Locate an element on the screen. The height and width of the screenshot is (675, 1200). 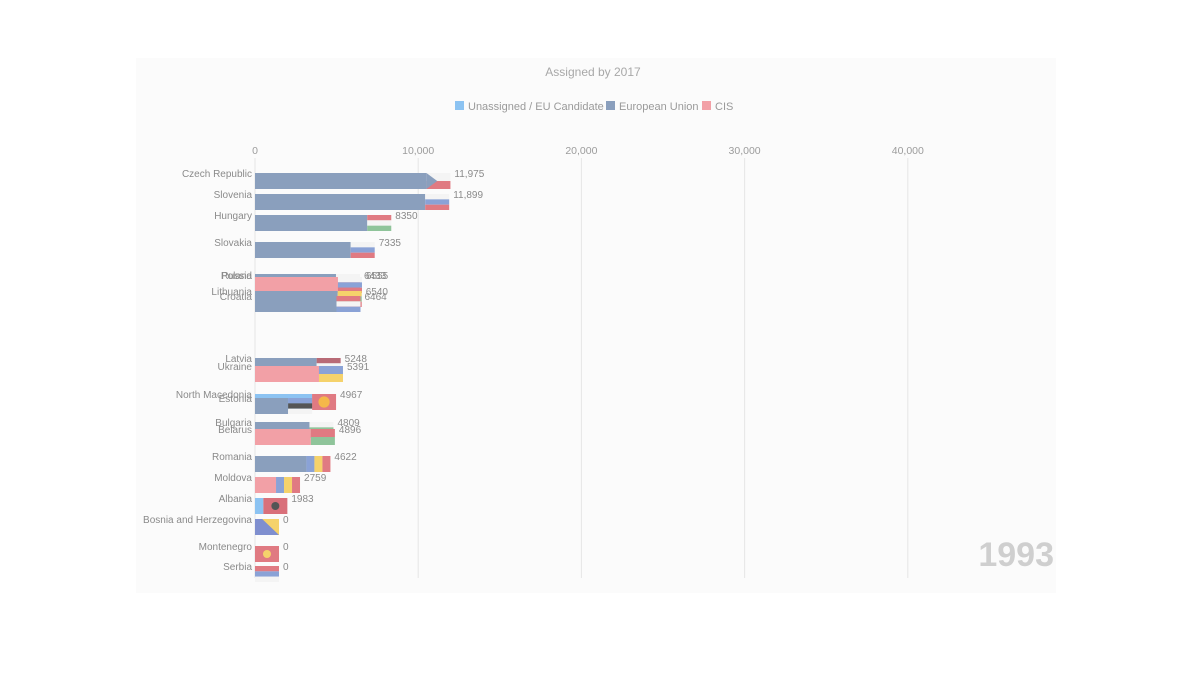
category-label: Slovenia is located at coordinates (233, 195).